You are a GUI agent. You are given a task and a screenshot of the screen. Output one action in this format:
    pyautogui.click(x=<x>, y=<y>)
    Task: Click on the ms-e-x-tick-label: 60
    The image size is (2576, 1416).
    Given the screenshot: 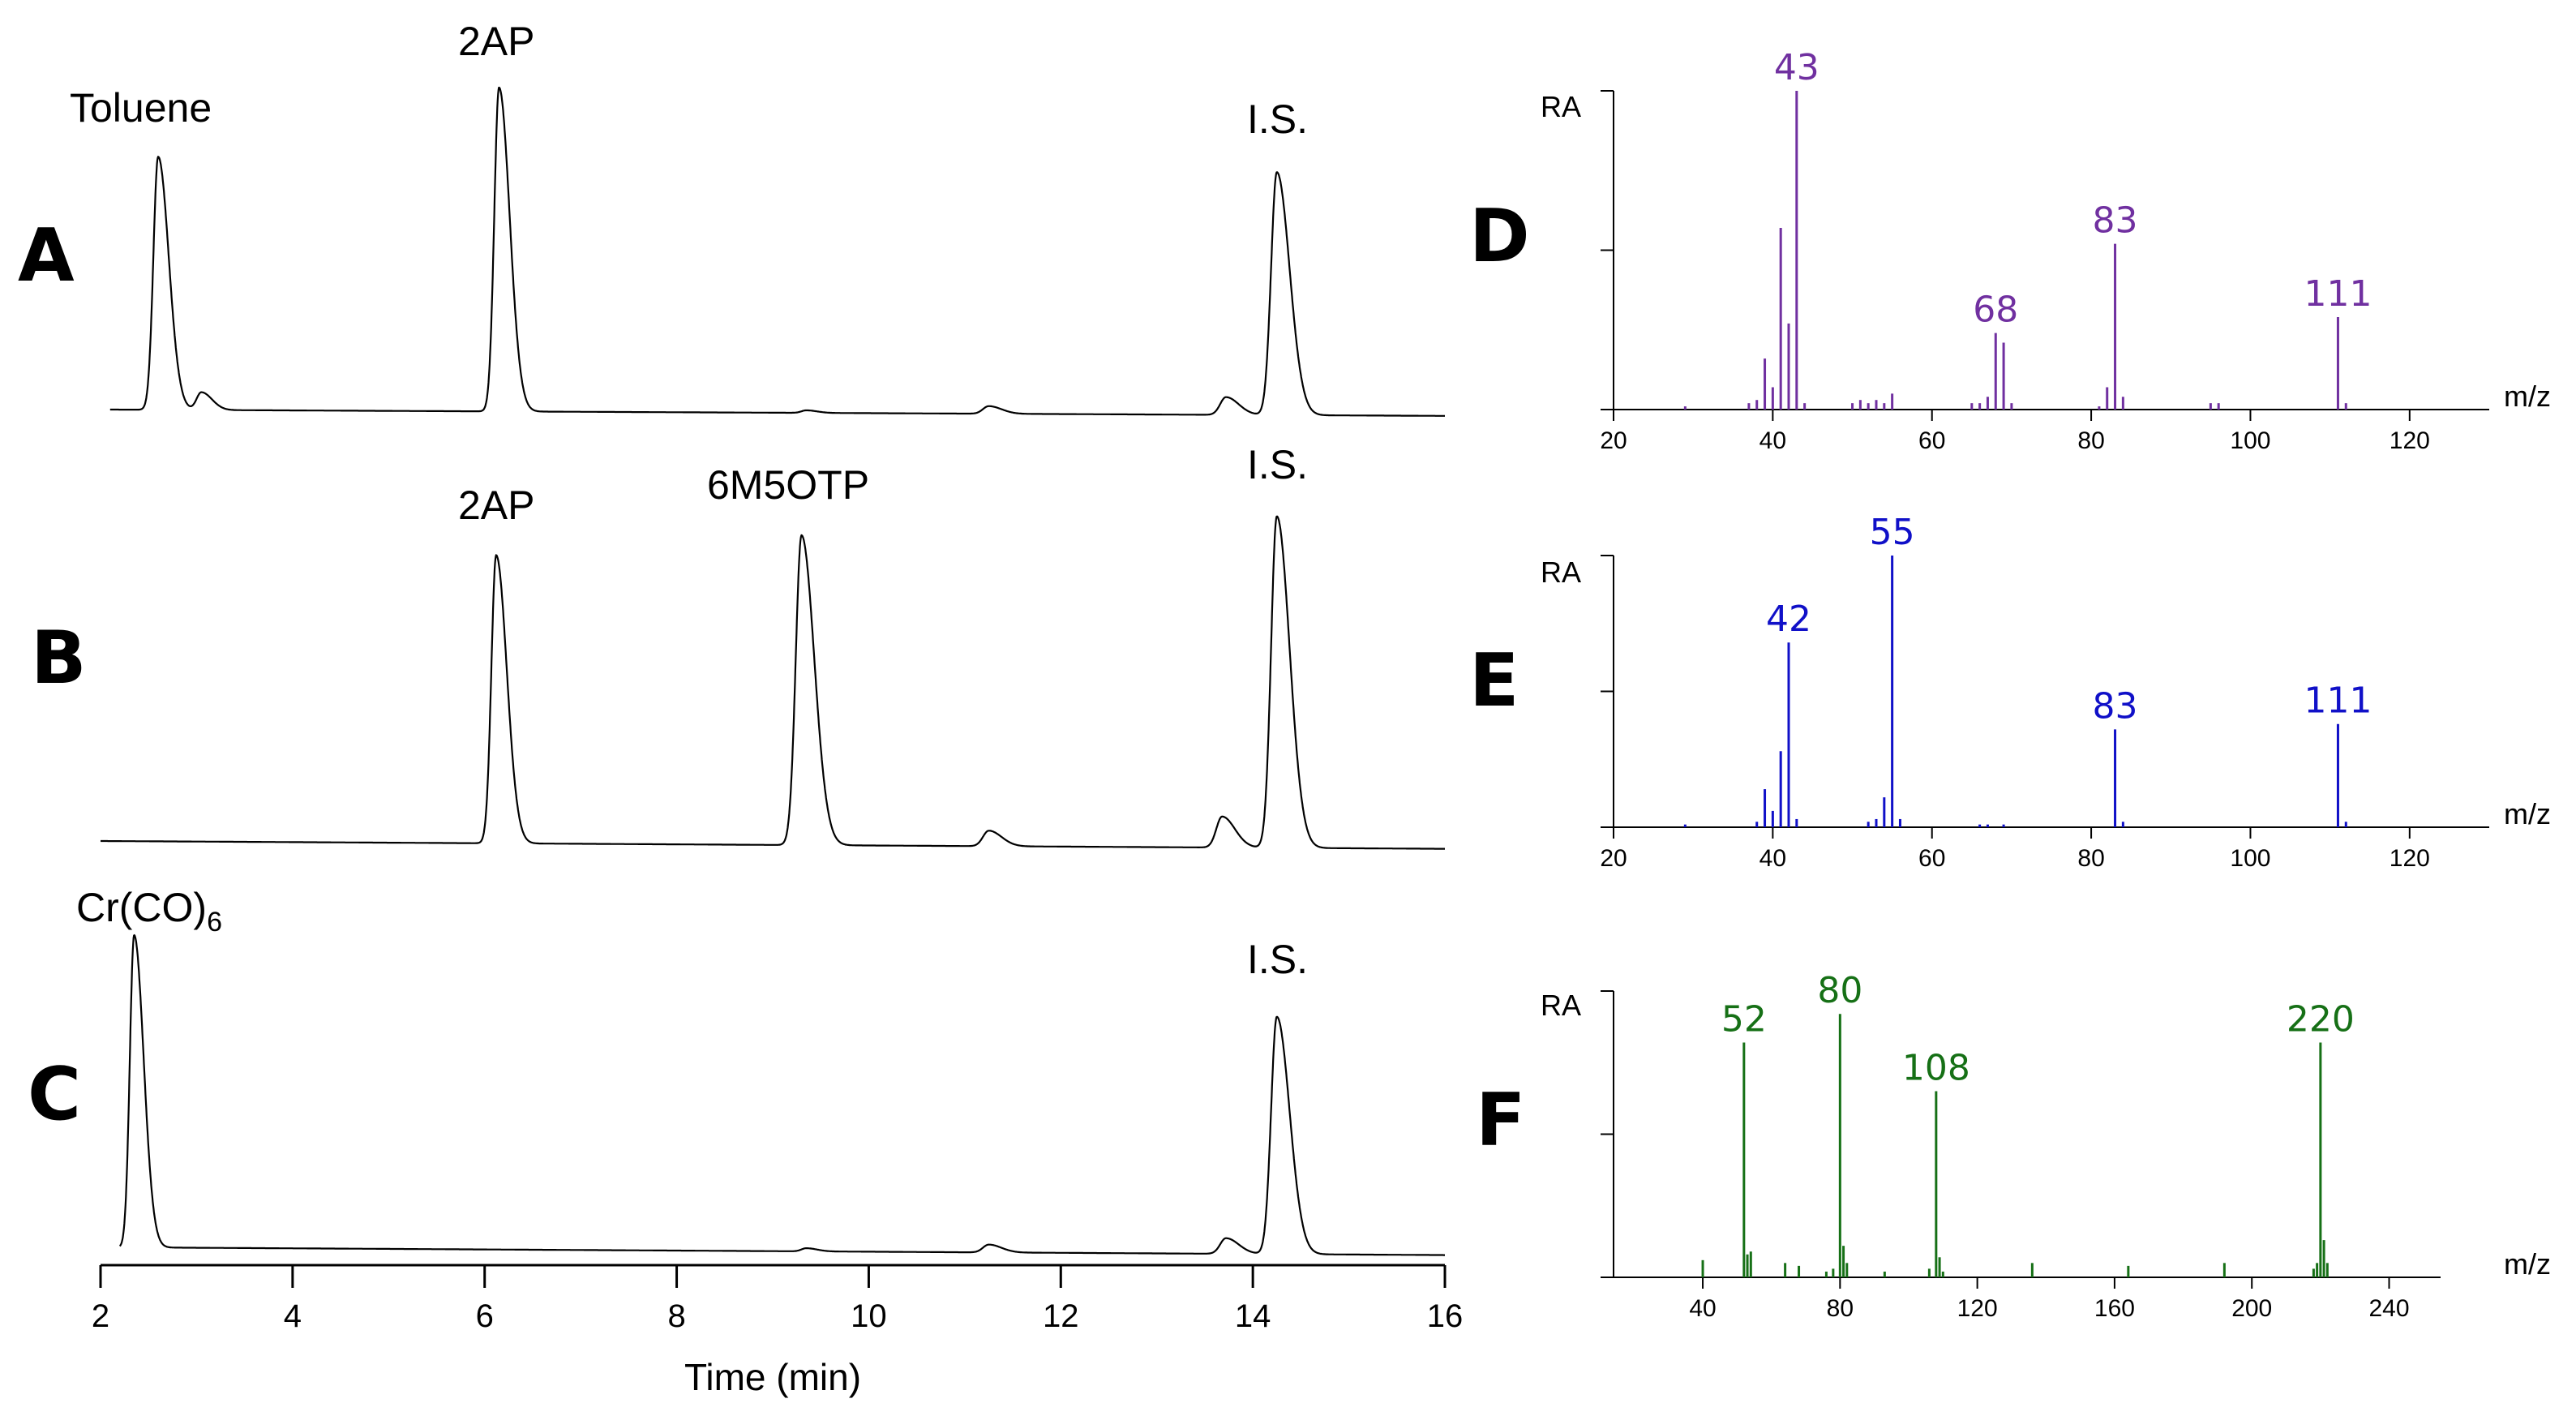 What is the action you would take?
    pyautogui.click(x=1931, y=859)
    